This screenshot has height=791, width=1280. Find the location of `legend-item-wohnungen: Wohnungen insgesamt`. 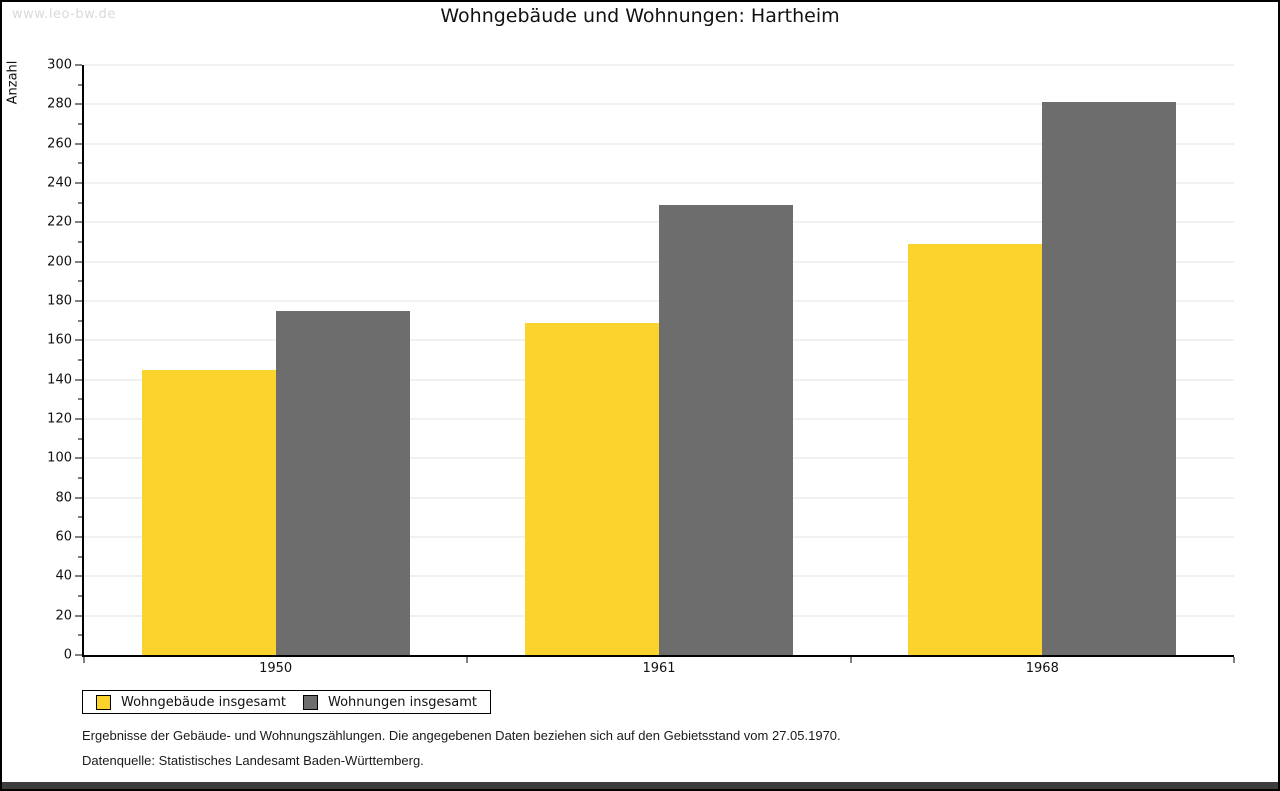

legend-item-wohnungen: Wohnungen insgesamt is located at coordinates (390, 702).